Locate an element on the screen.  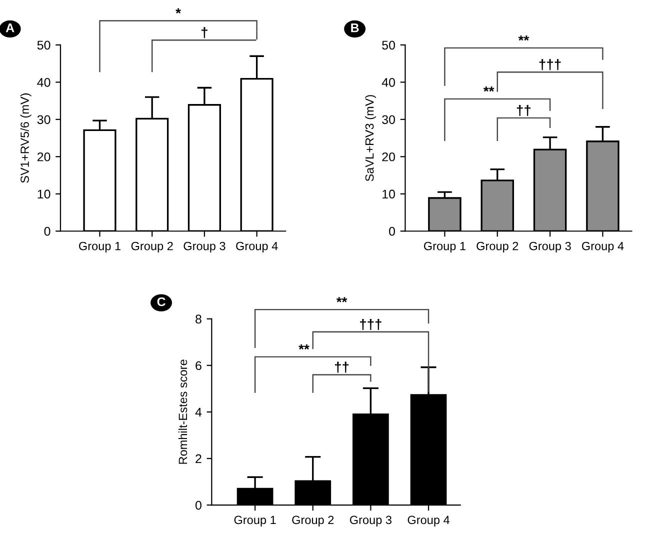
y-tick-label: 6 is located at coordinates (199, 365).